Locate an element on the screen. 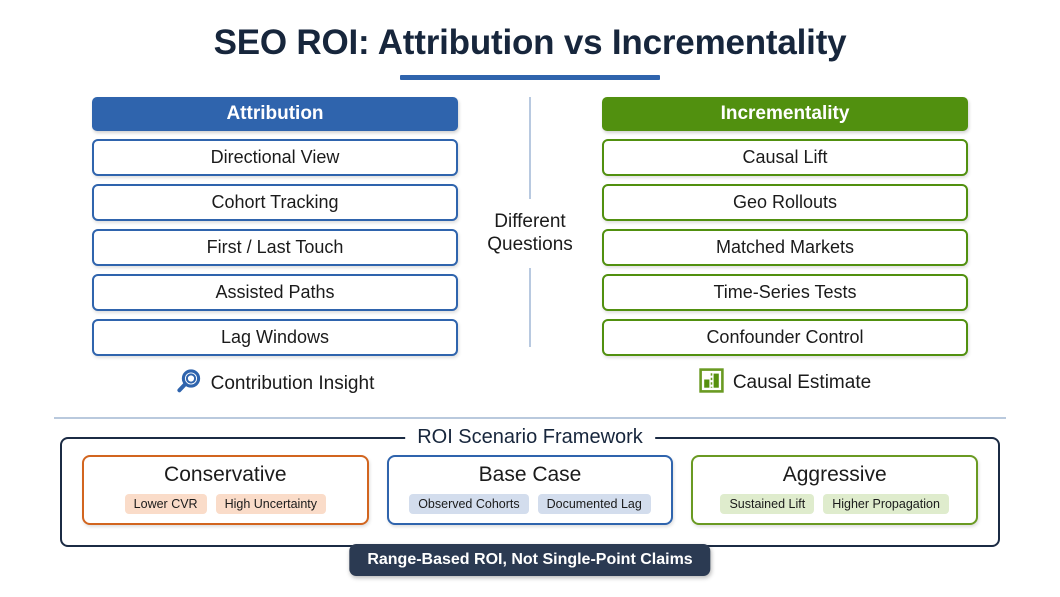 This screenshot has height=597, width=1060. column-header-incrementality: Incrementality is located at coordinates (785, 113).